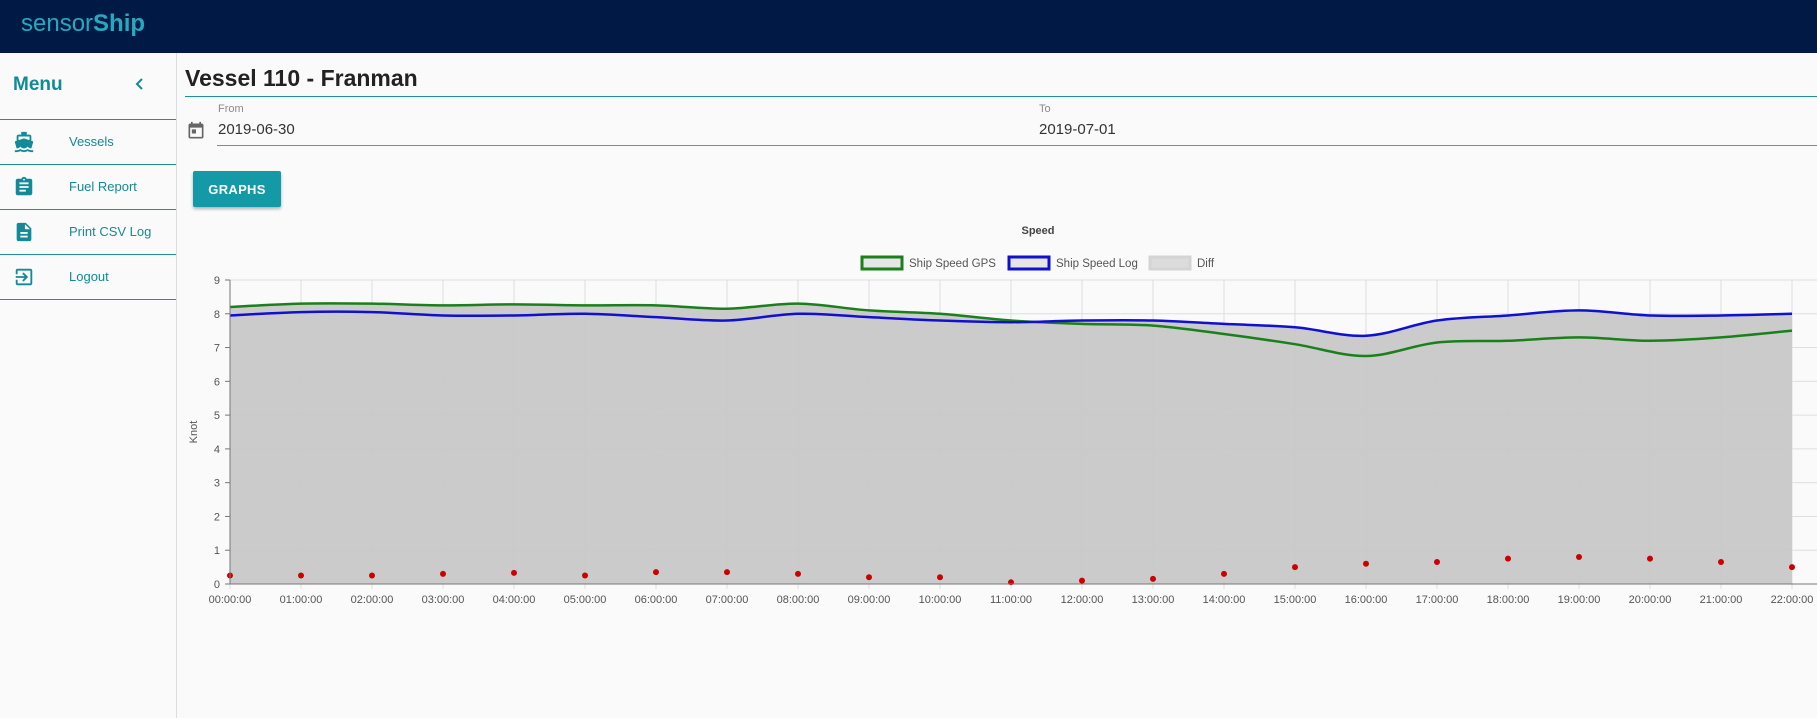  I want to click on logout-icon, so click(24, 277).